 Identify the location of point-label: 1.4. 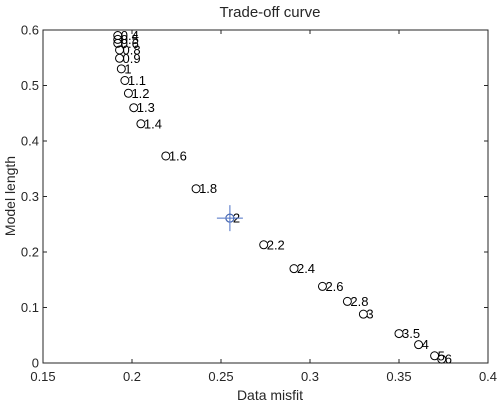
(153, 123).